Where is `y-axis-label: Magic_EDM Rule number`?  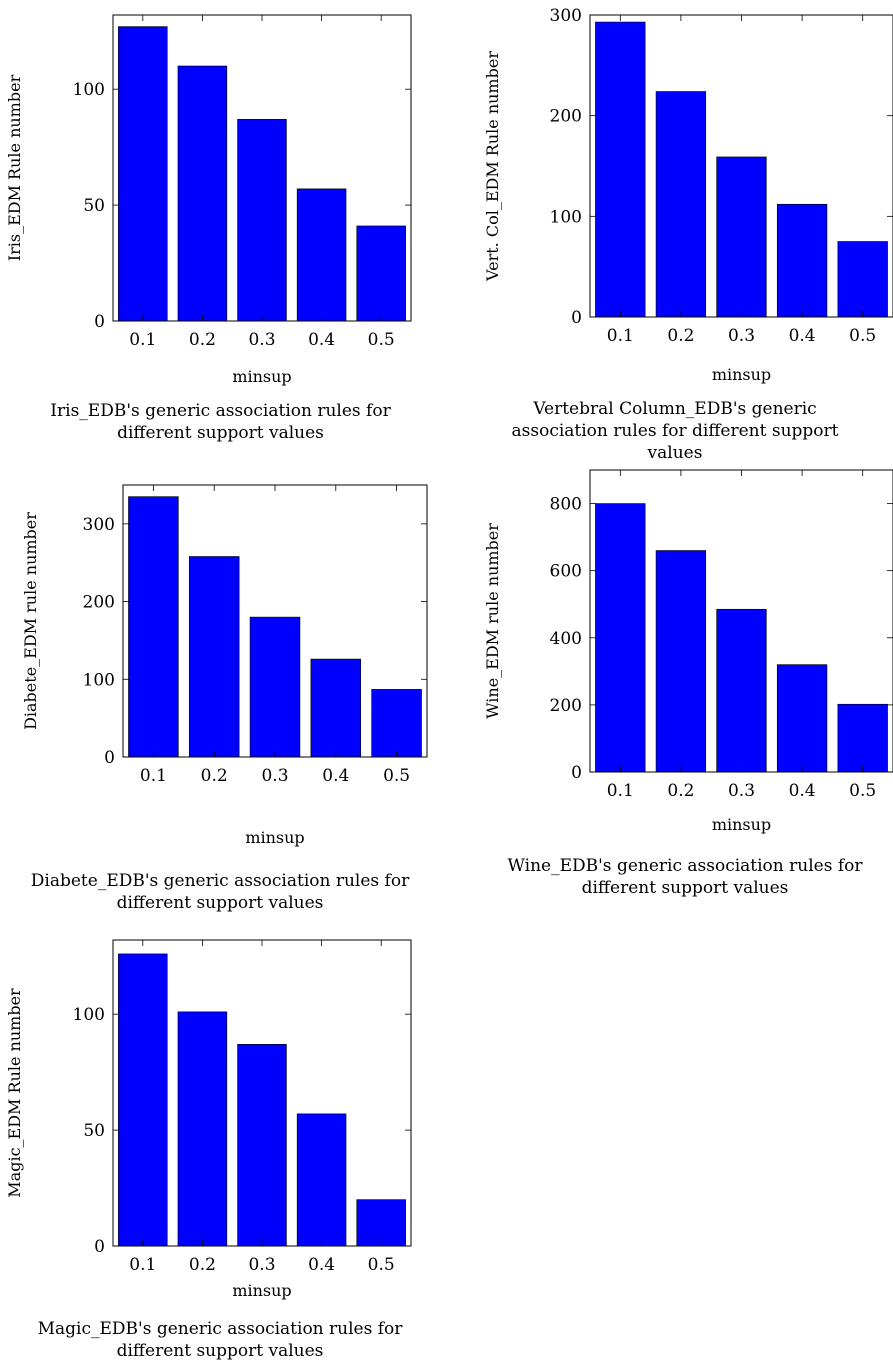
y-axis-label: Magic_EDM Rule number is located at coordinates (14, 1093).